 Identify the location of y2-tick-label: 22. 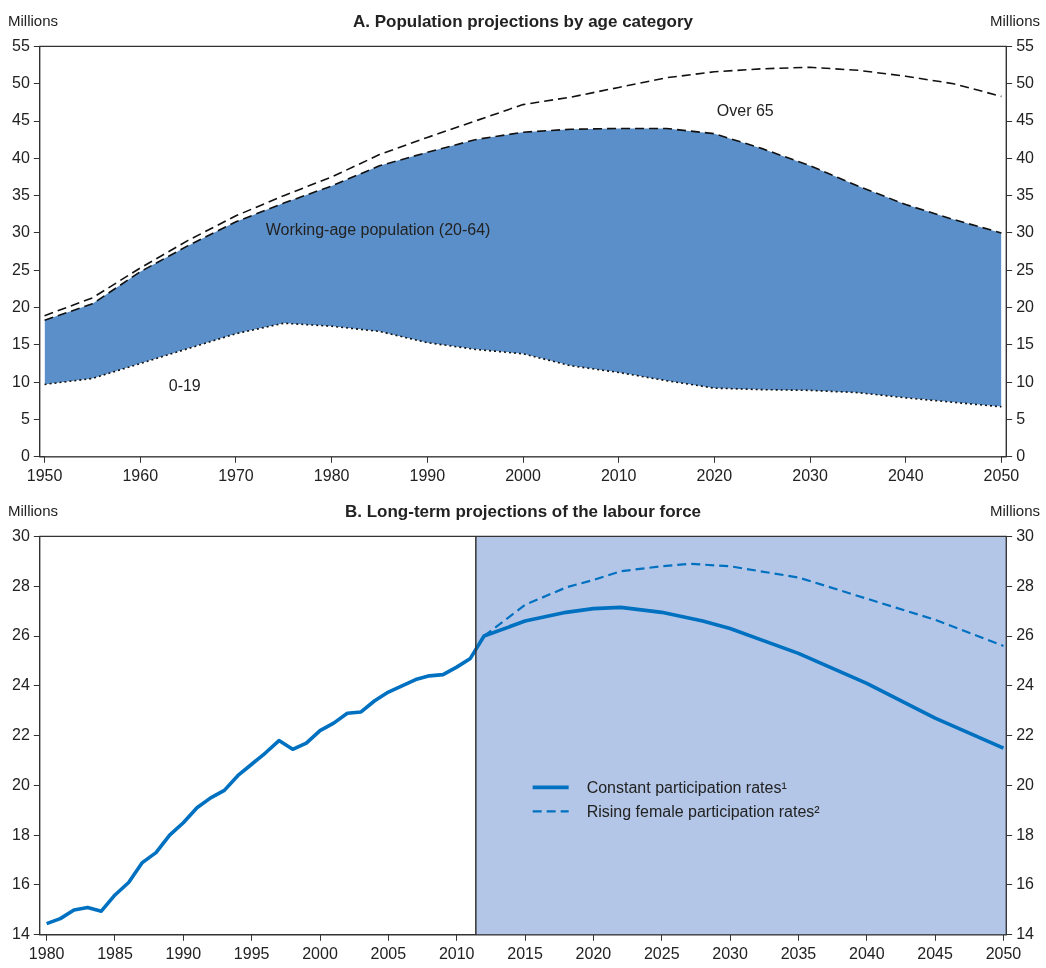
(1025, 735).